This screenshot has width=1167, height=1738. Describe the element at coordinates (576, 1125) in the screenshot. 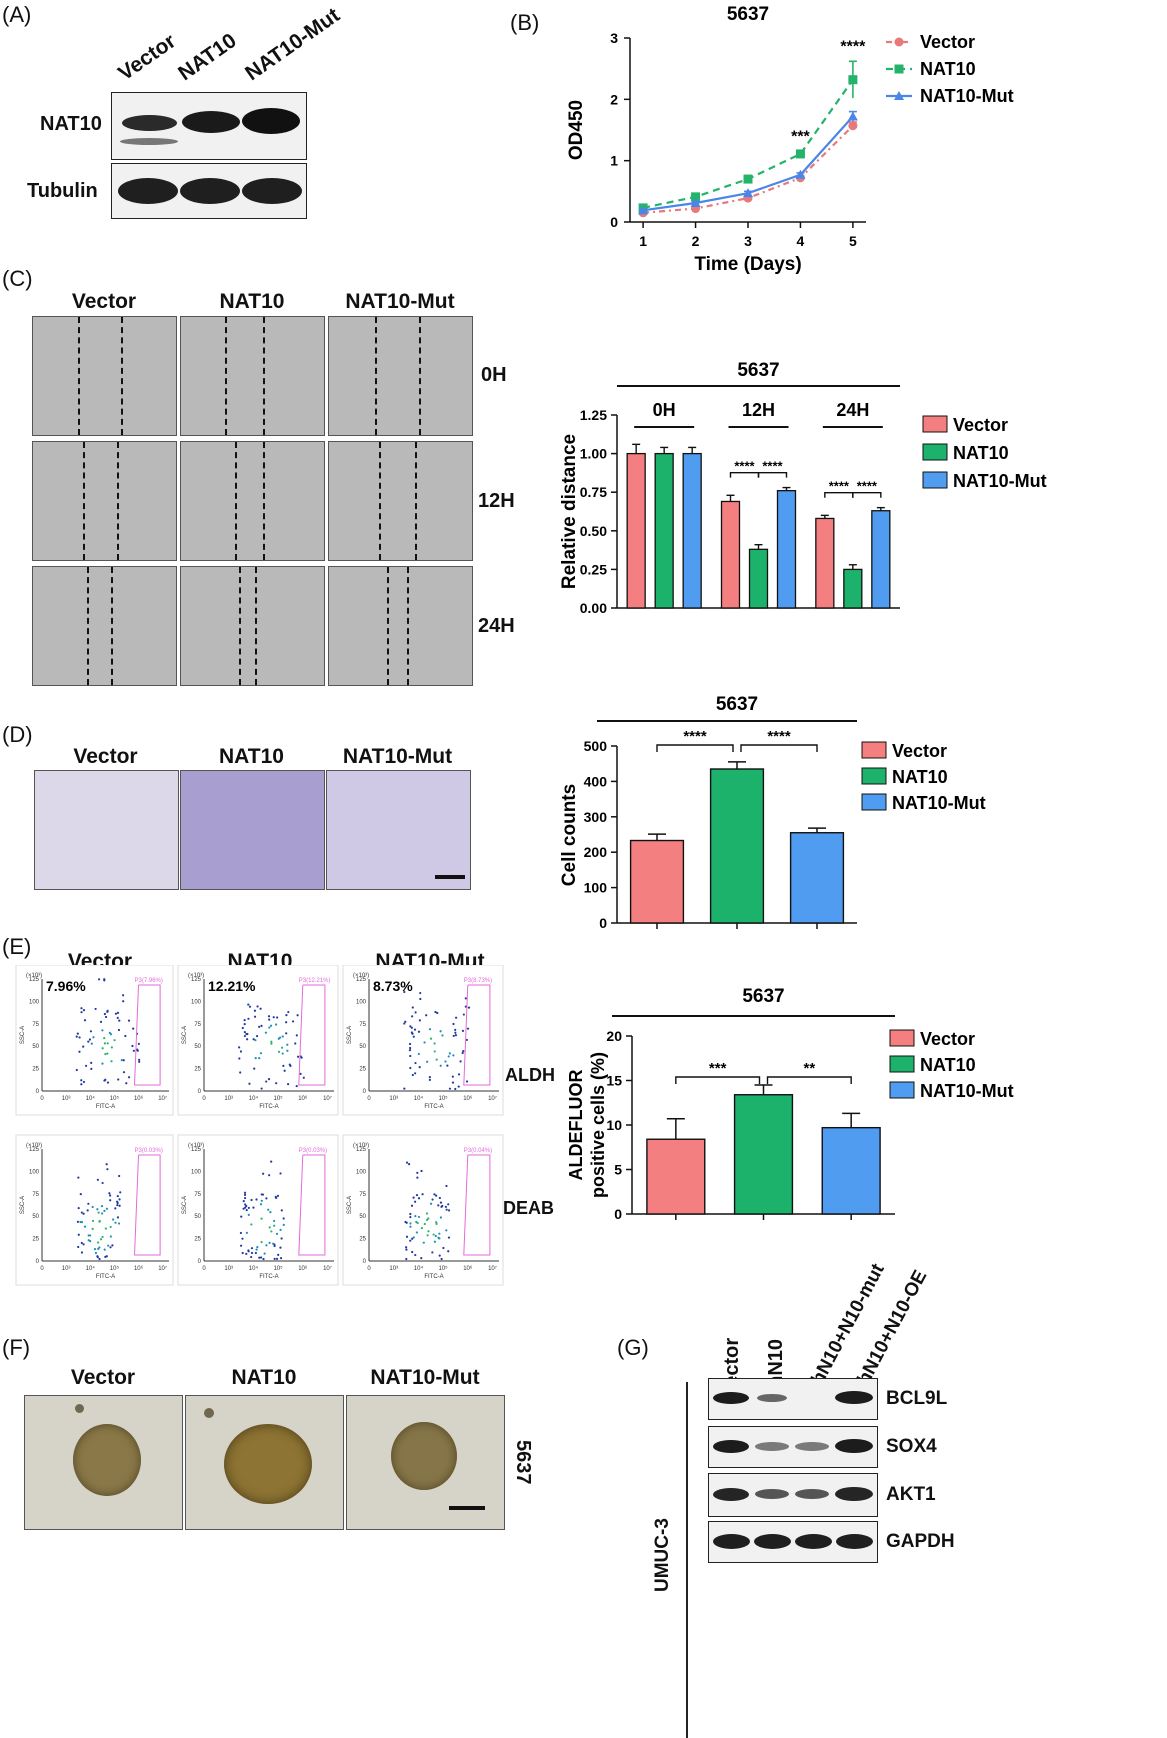

I see `y-axis-label: ALDEFLUOR` at that location.